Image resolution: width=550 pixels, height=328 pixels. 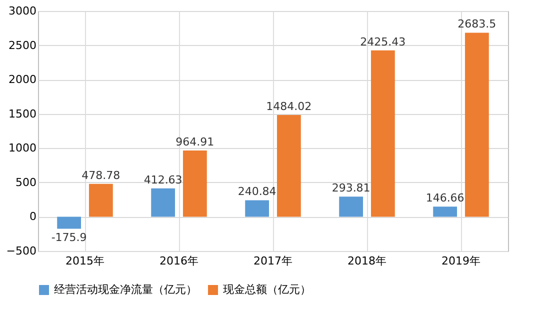 What do you see at coordinates (22, 79) in the screenshot?
I see `y-tick-label: 2000` at bounding box center [22, 79].